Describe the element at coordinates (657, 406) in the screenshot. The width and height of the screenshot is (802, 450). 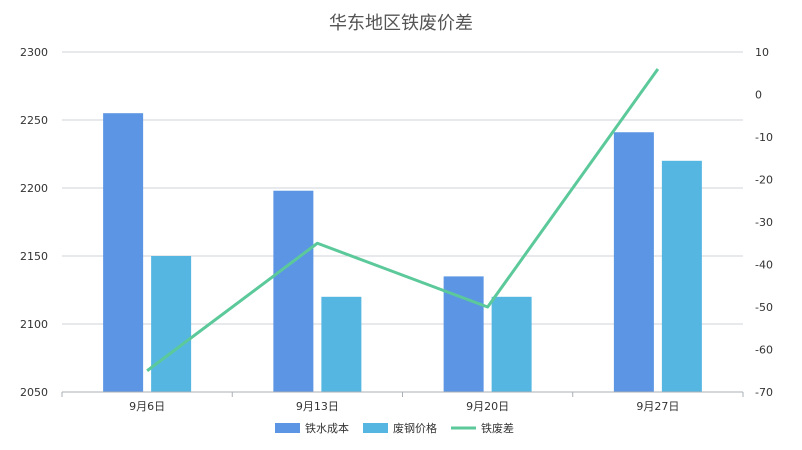
I see `x-tick-label: 9月27日` at that location.